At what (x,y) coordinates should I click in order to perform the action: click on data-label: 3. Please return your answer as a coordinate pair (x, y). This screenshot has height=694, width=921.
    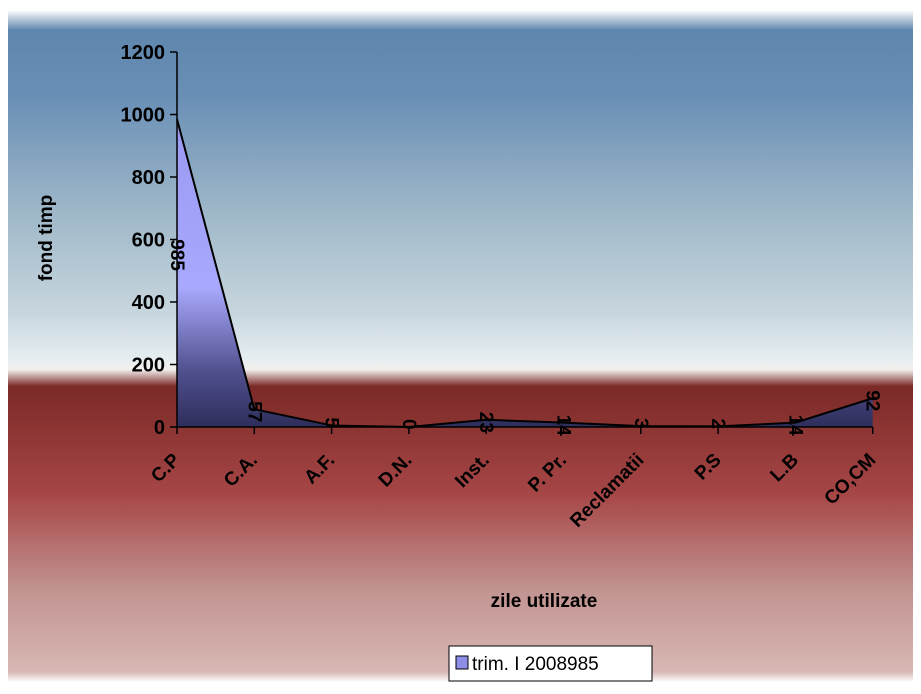
    Looking at the image, I should click on (640, 423).